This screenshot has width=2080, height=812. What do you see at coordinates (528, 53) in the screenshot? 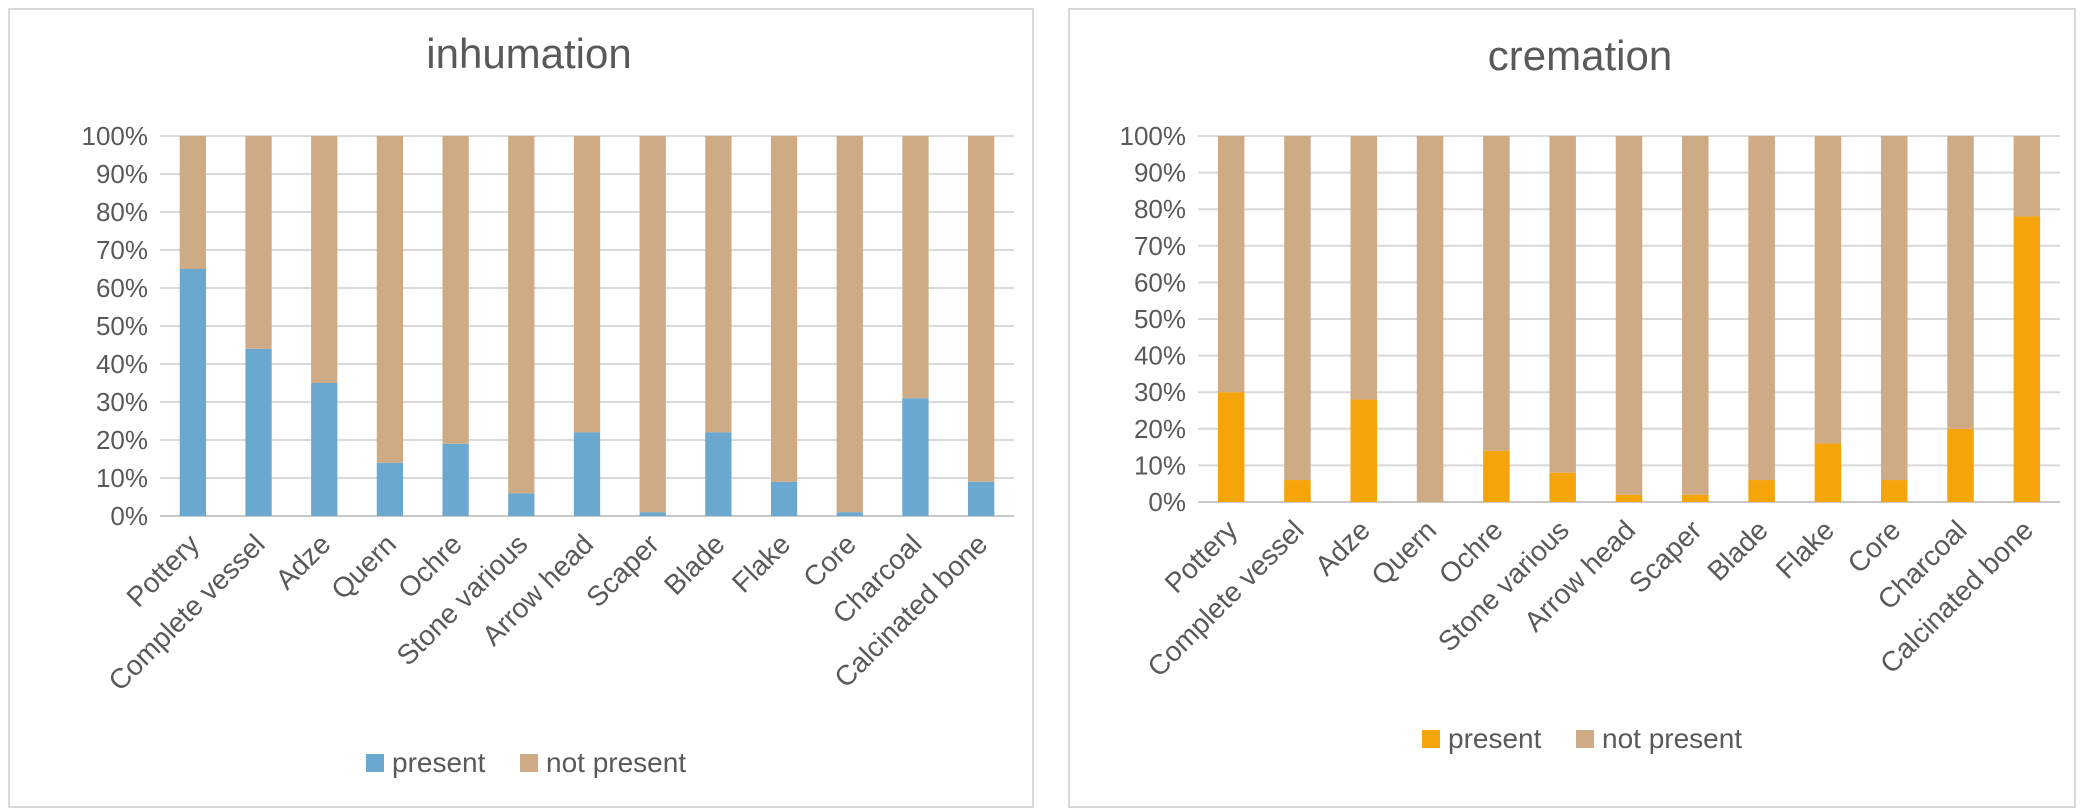
I see `chart-title: inhumation` at bounding box center [528, 53].